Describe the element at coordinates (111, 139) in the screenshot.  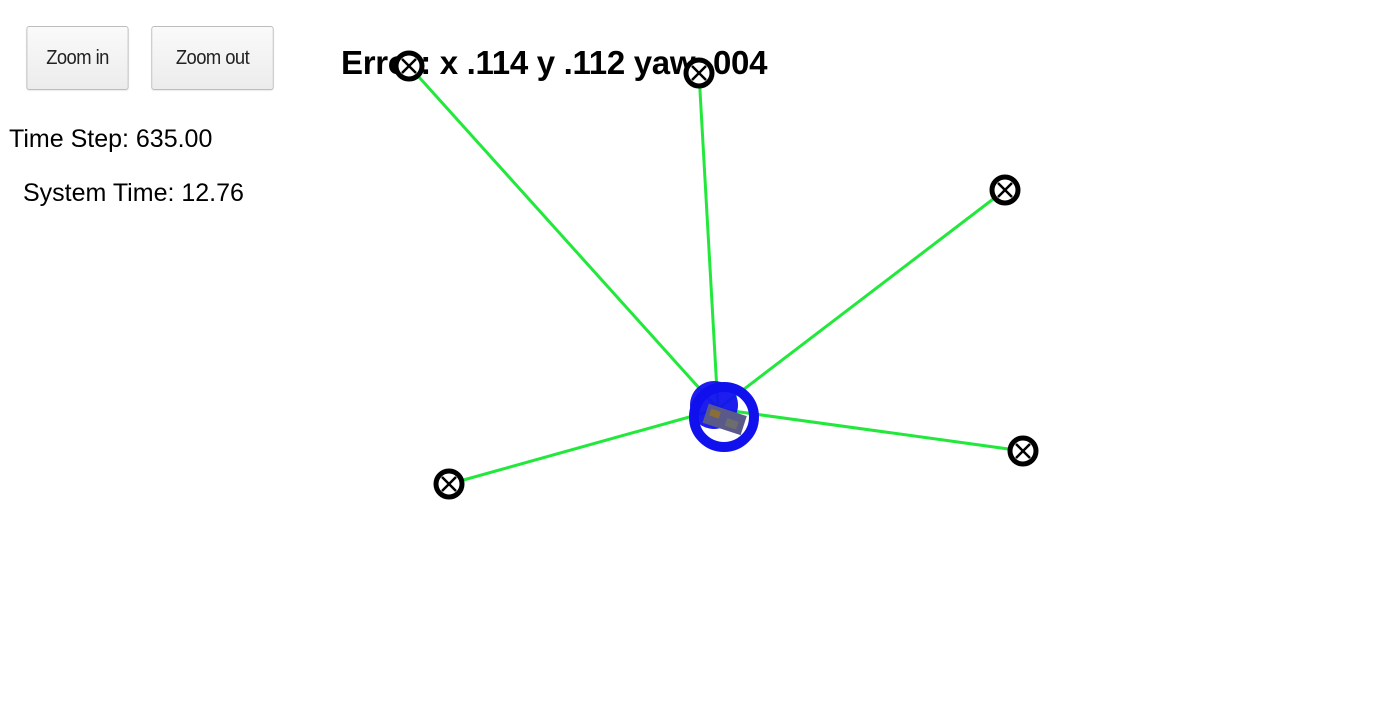
I see `time-step-label: Time Step: 635.00` at that location.